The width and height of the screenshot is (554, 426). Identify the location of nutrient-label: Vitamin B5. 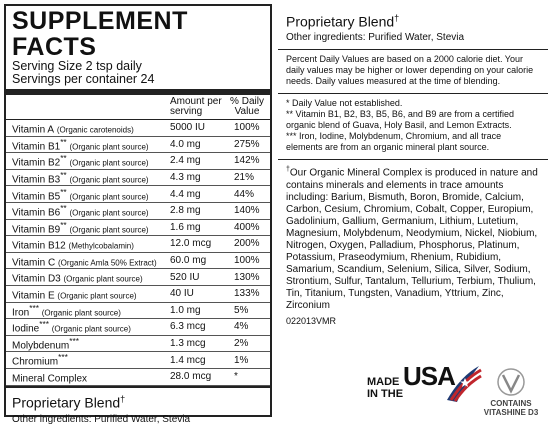
(36, 196).